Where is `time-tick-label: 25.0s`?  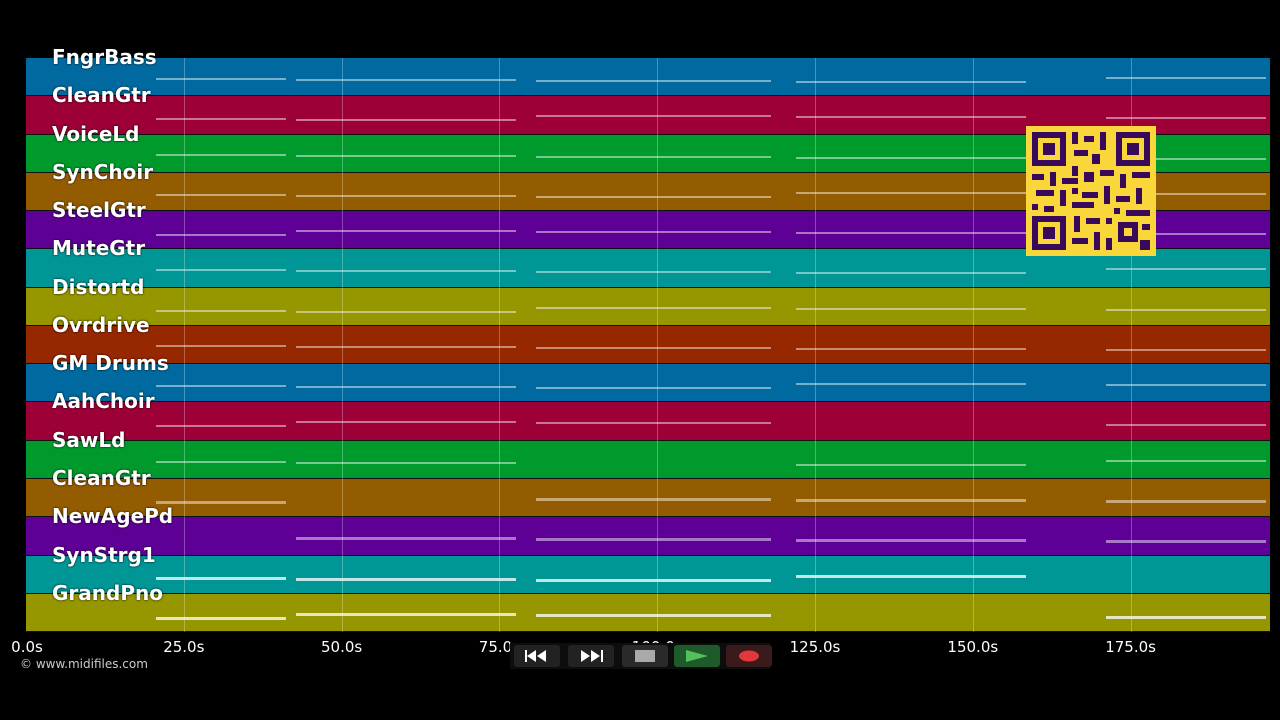
time-tick-label: 25.0s is located at coordinates (184, 647).